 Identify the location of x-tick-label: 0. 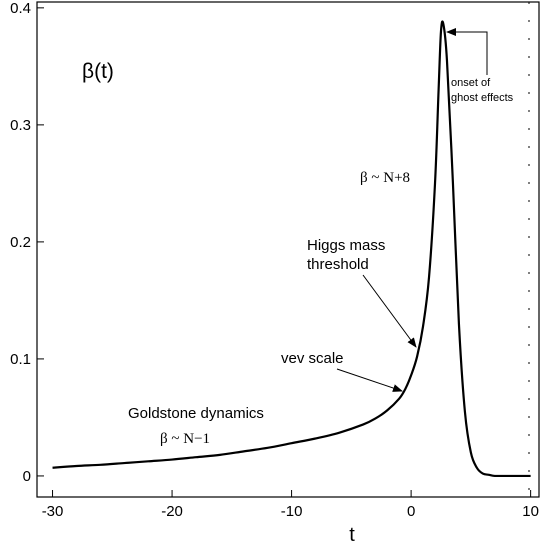
(411, 511).